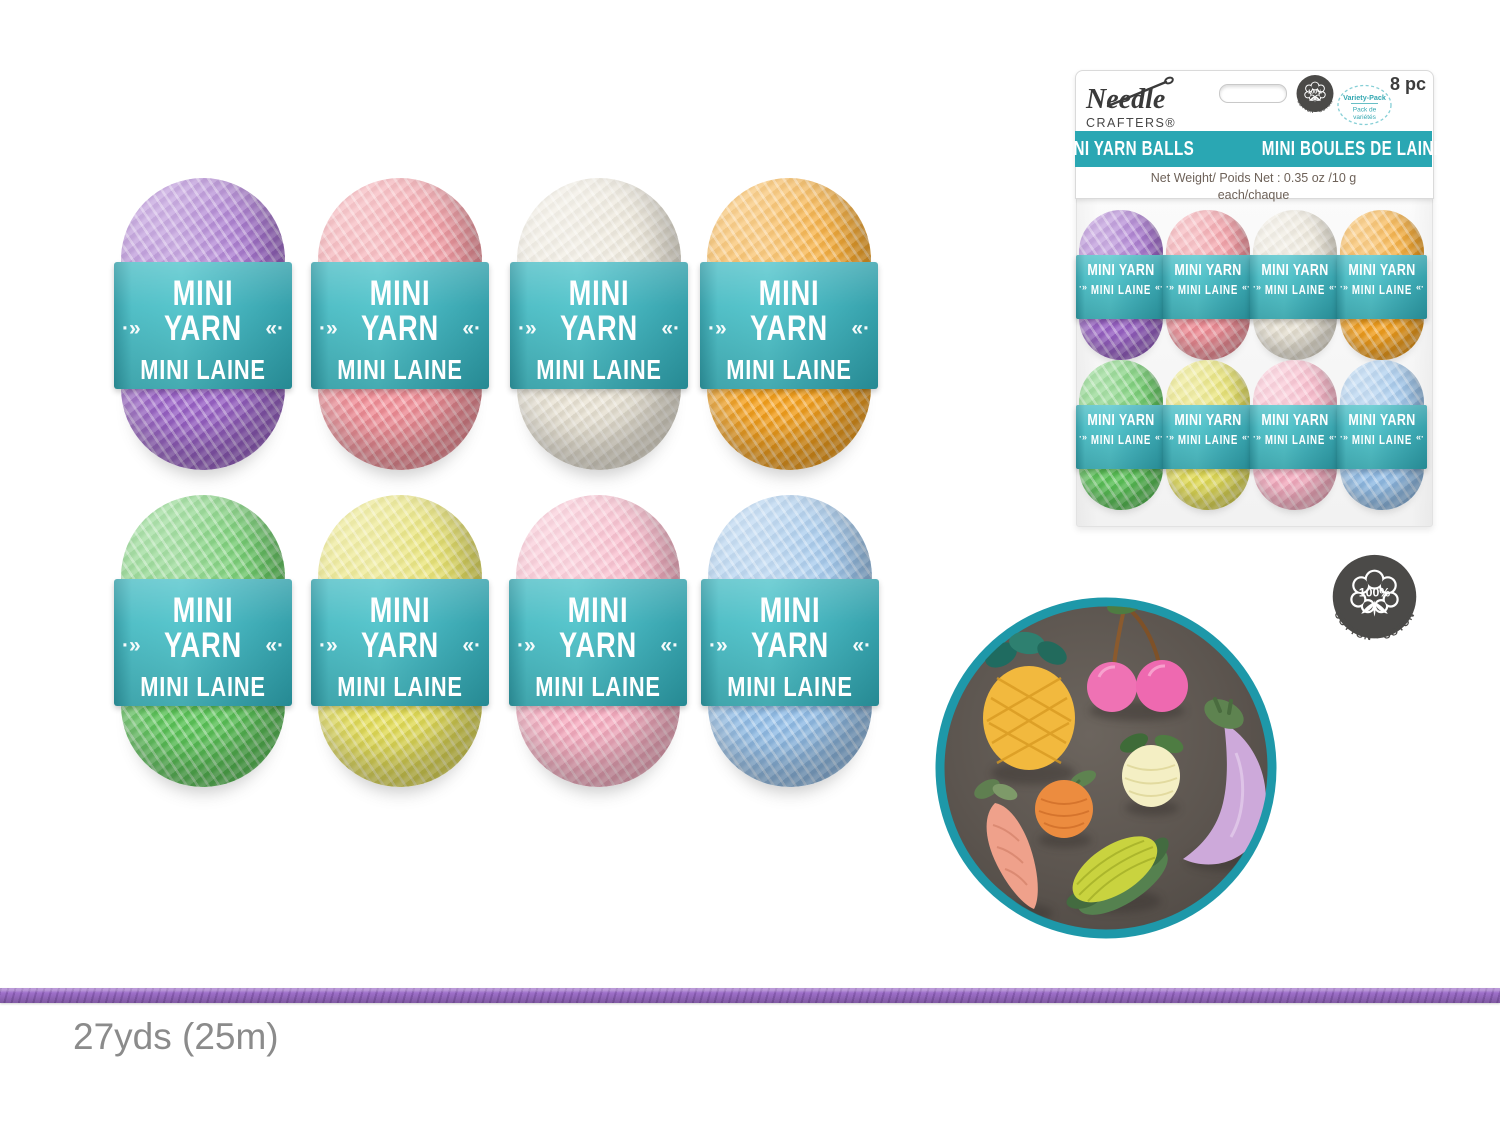  What do you see at coordinates (1151, 770) in the screenshot?
I see `crochet-pear` at bounding box center [1151, 770].